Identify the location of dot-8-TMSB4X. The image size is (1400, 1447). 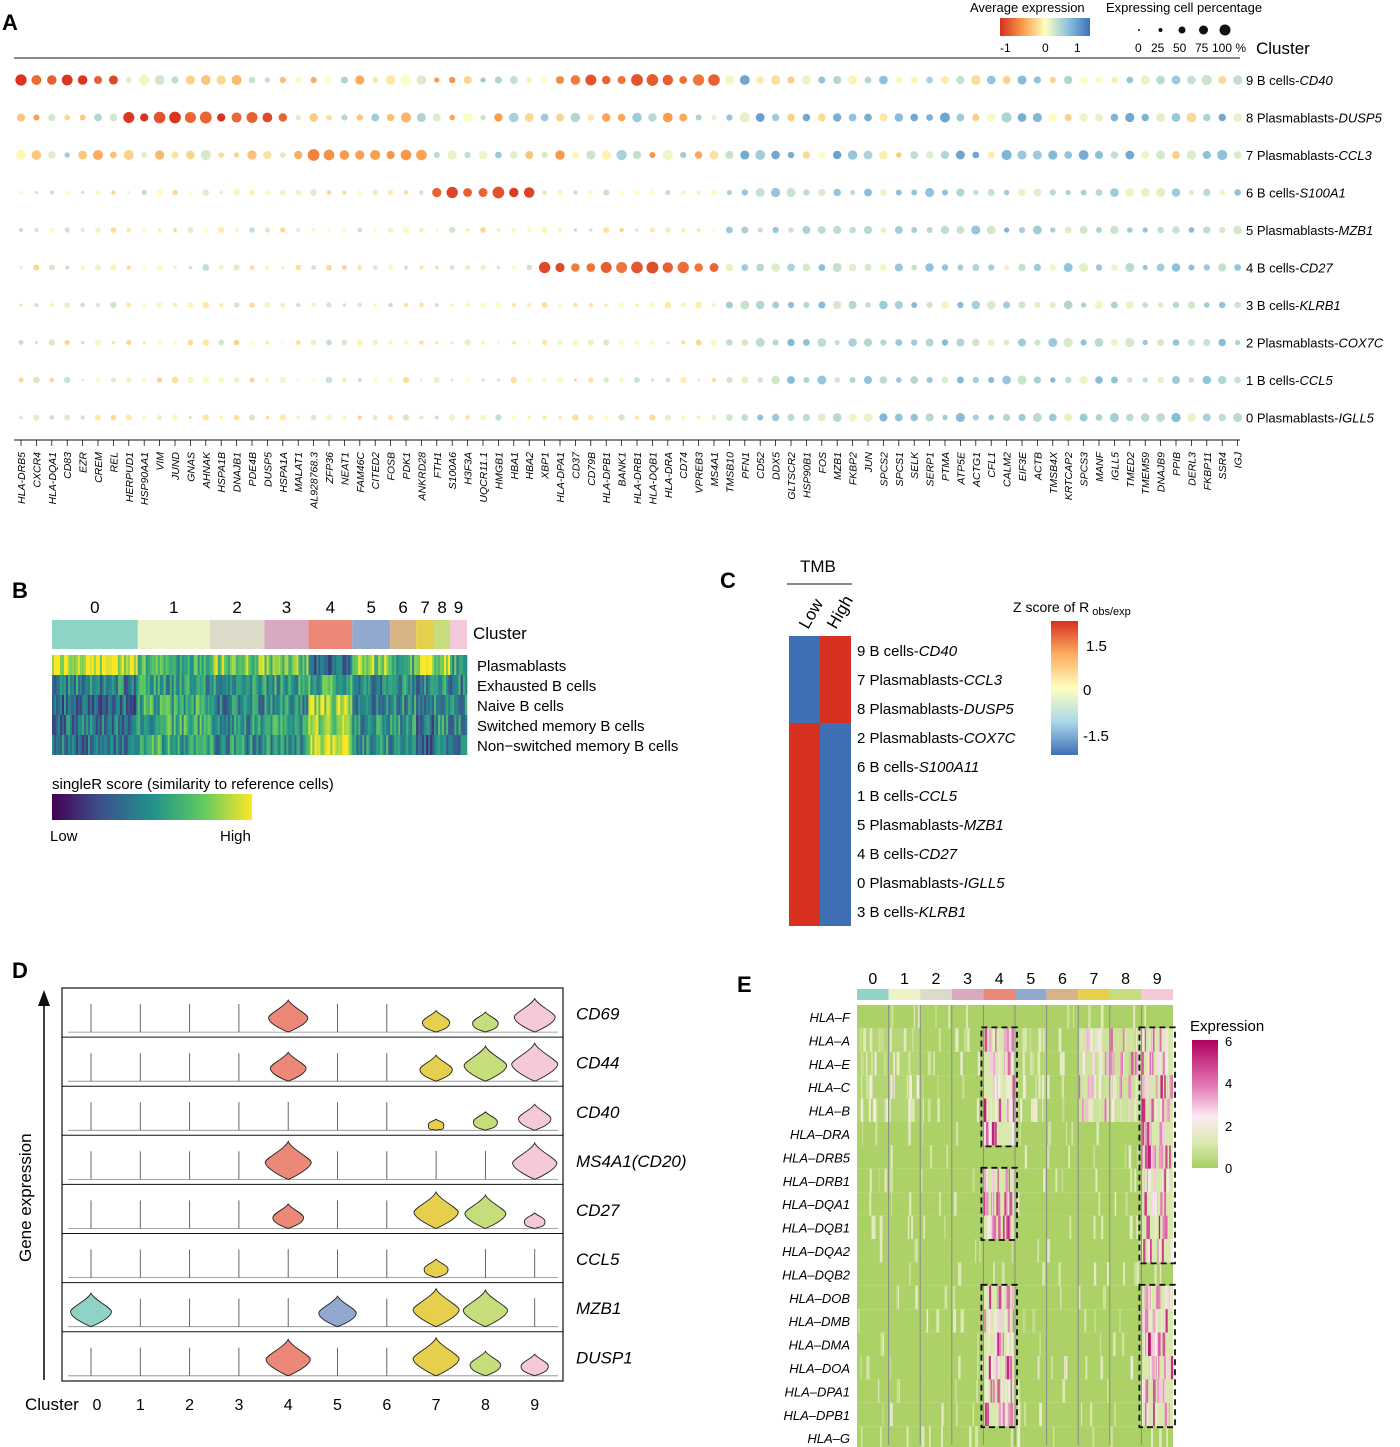
(1053, 117).